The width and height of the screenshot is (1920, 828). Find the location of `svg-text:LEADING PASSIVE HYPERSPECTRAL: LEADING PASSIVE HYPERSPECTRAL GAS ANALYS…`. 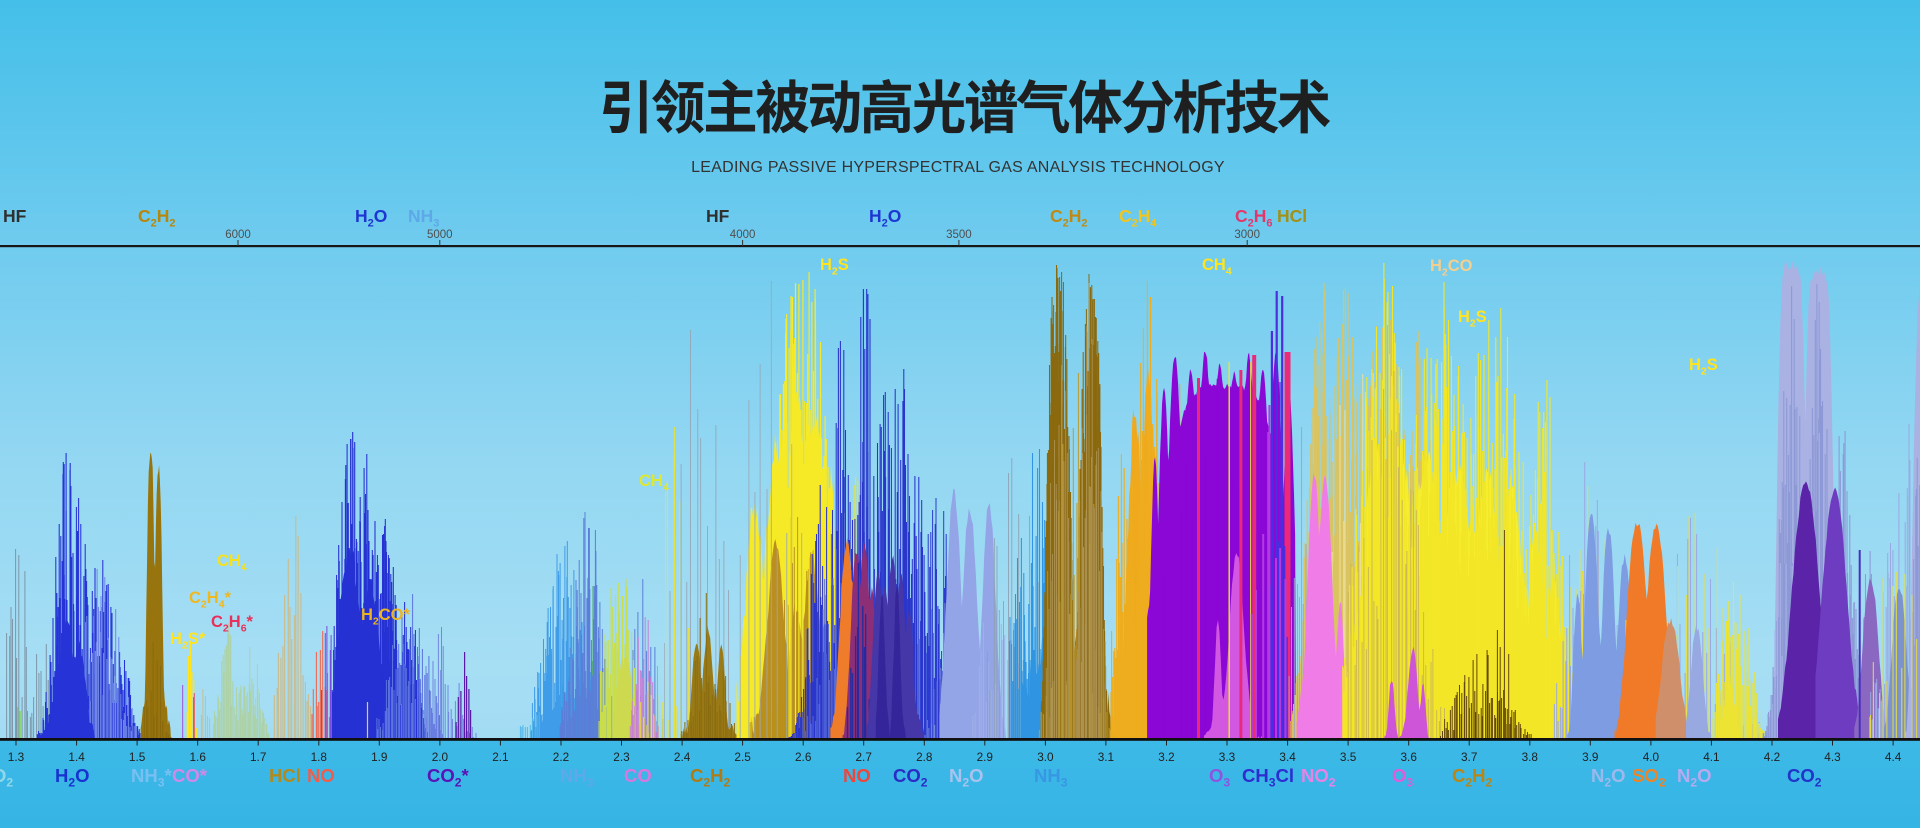

svg-text:LEADING PASSIVE HYPERSPECTRAL: LEADING PASSIVE HYPERSPECTRAL GAS ANALYS… is located at coordinates (958, 167).